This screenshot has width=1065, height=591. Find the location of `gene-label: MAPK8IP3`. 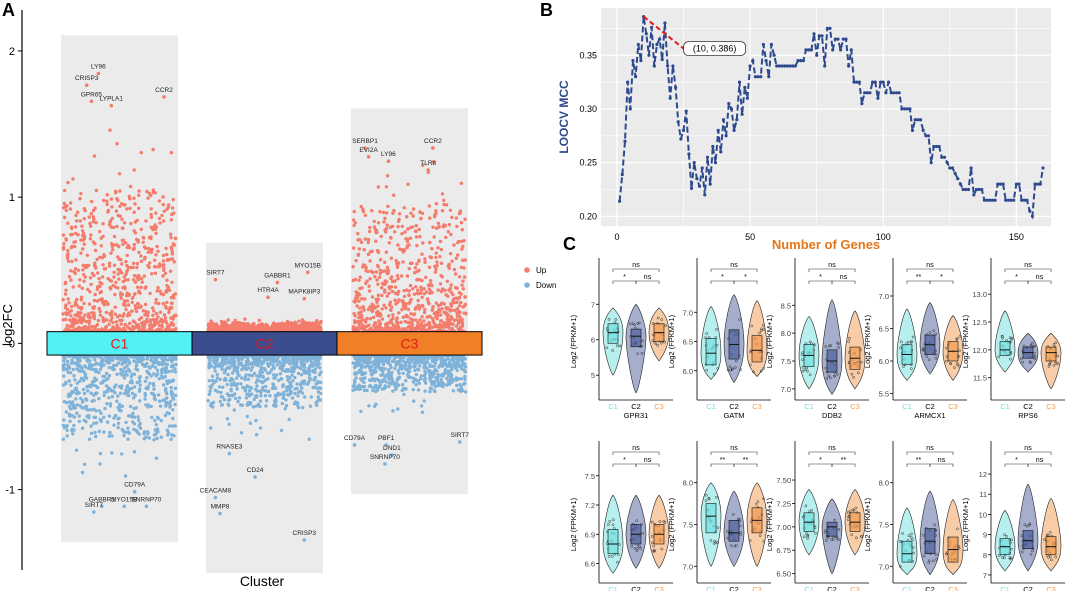

gene-label: MAPK8IP3 is located at coordinates (304, 292).